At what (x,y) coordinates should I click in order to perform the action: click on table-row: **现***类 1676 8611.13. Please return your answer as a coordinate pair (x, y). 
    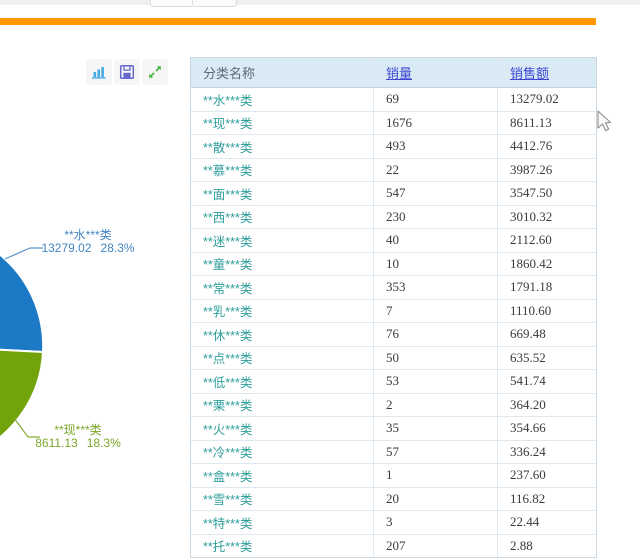
    Looking at the image, I should click on (393, 123).